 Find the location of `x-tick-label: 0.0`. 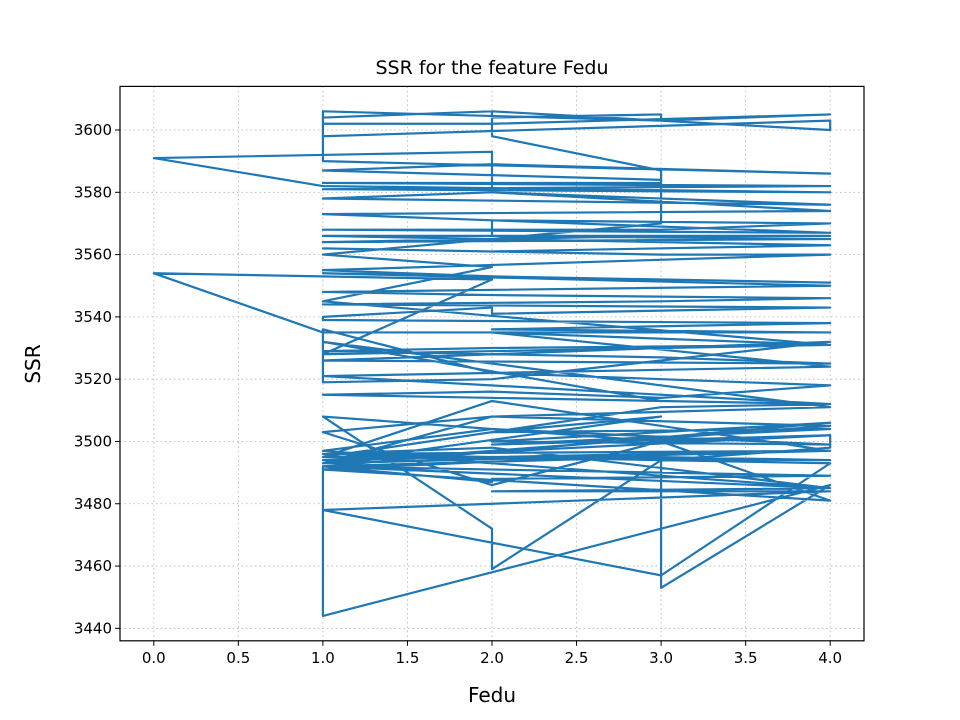

x-tick-label: 0.0 is located at coordinates (154, 658).